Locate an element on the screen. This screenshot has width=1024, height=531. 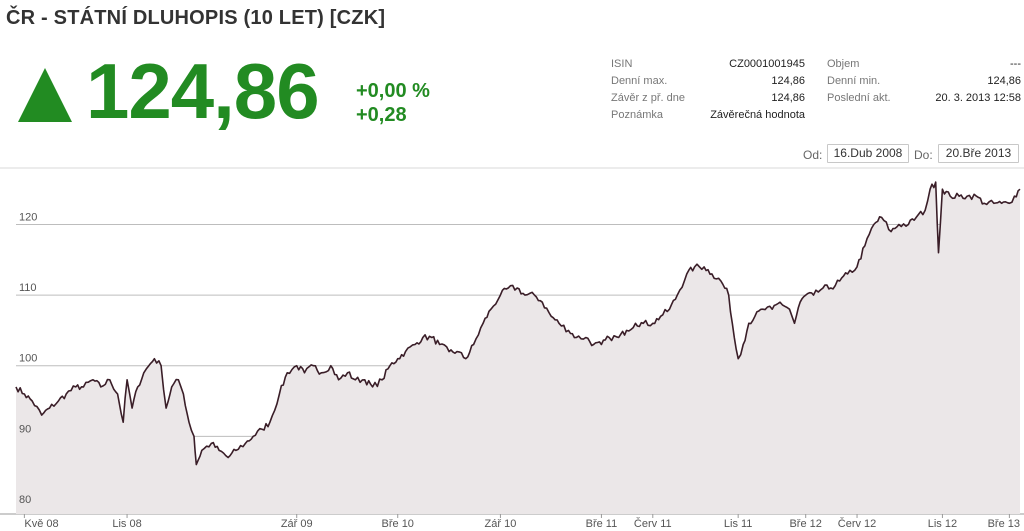
x-tick-label: Červ 12 is located at coordinates (857, 523).